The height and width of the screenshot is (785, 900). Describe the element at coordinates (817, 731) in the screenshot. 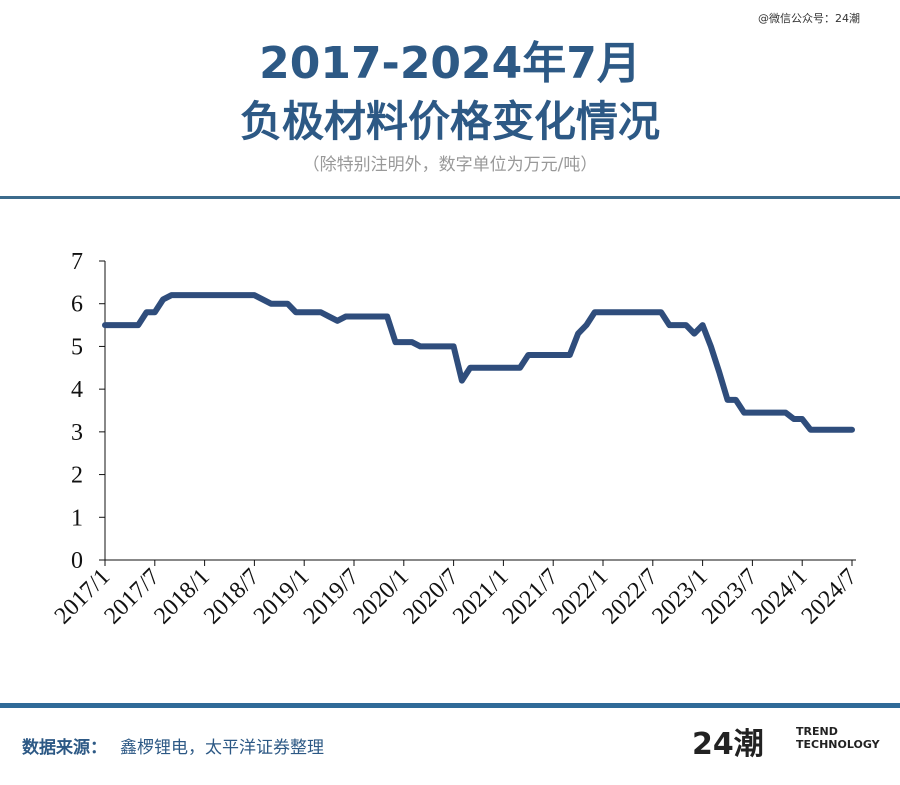

I see `logo-text: TREND` at that location.